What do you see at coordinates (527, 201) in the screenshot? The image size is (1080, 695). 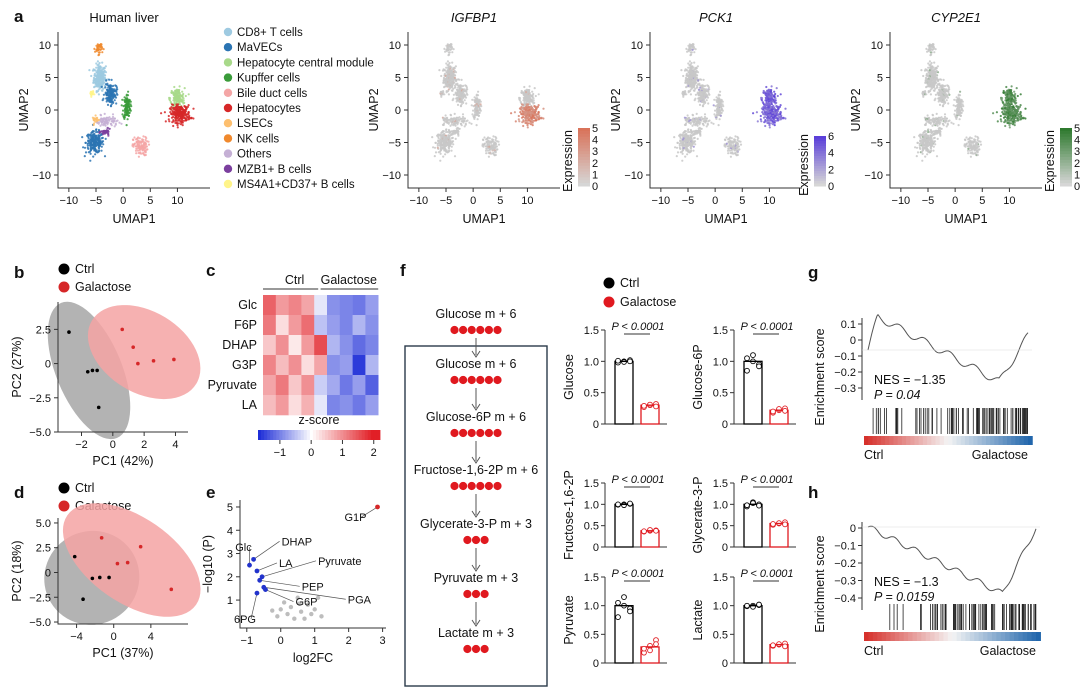 I see `x-tick-label: 10` at bounding box center [527, 201].